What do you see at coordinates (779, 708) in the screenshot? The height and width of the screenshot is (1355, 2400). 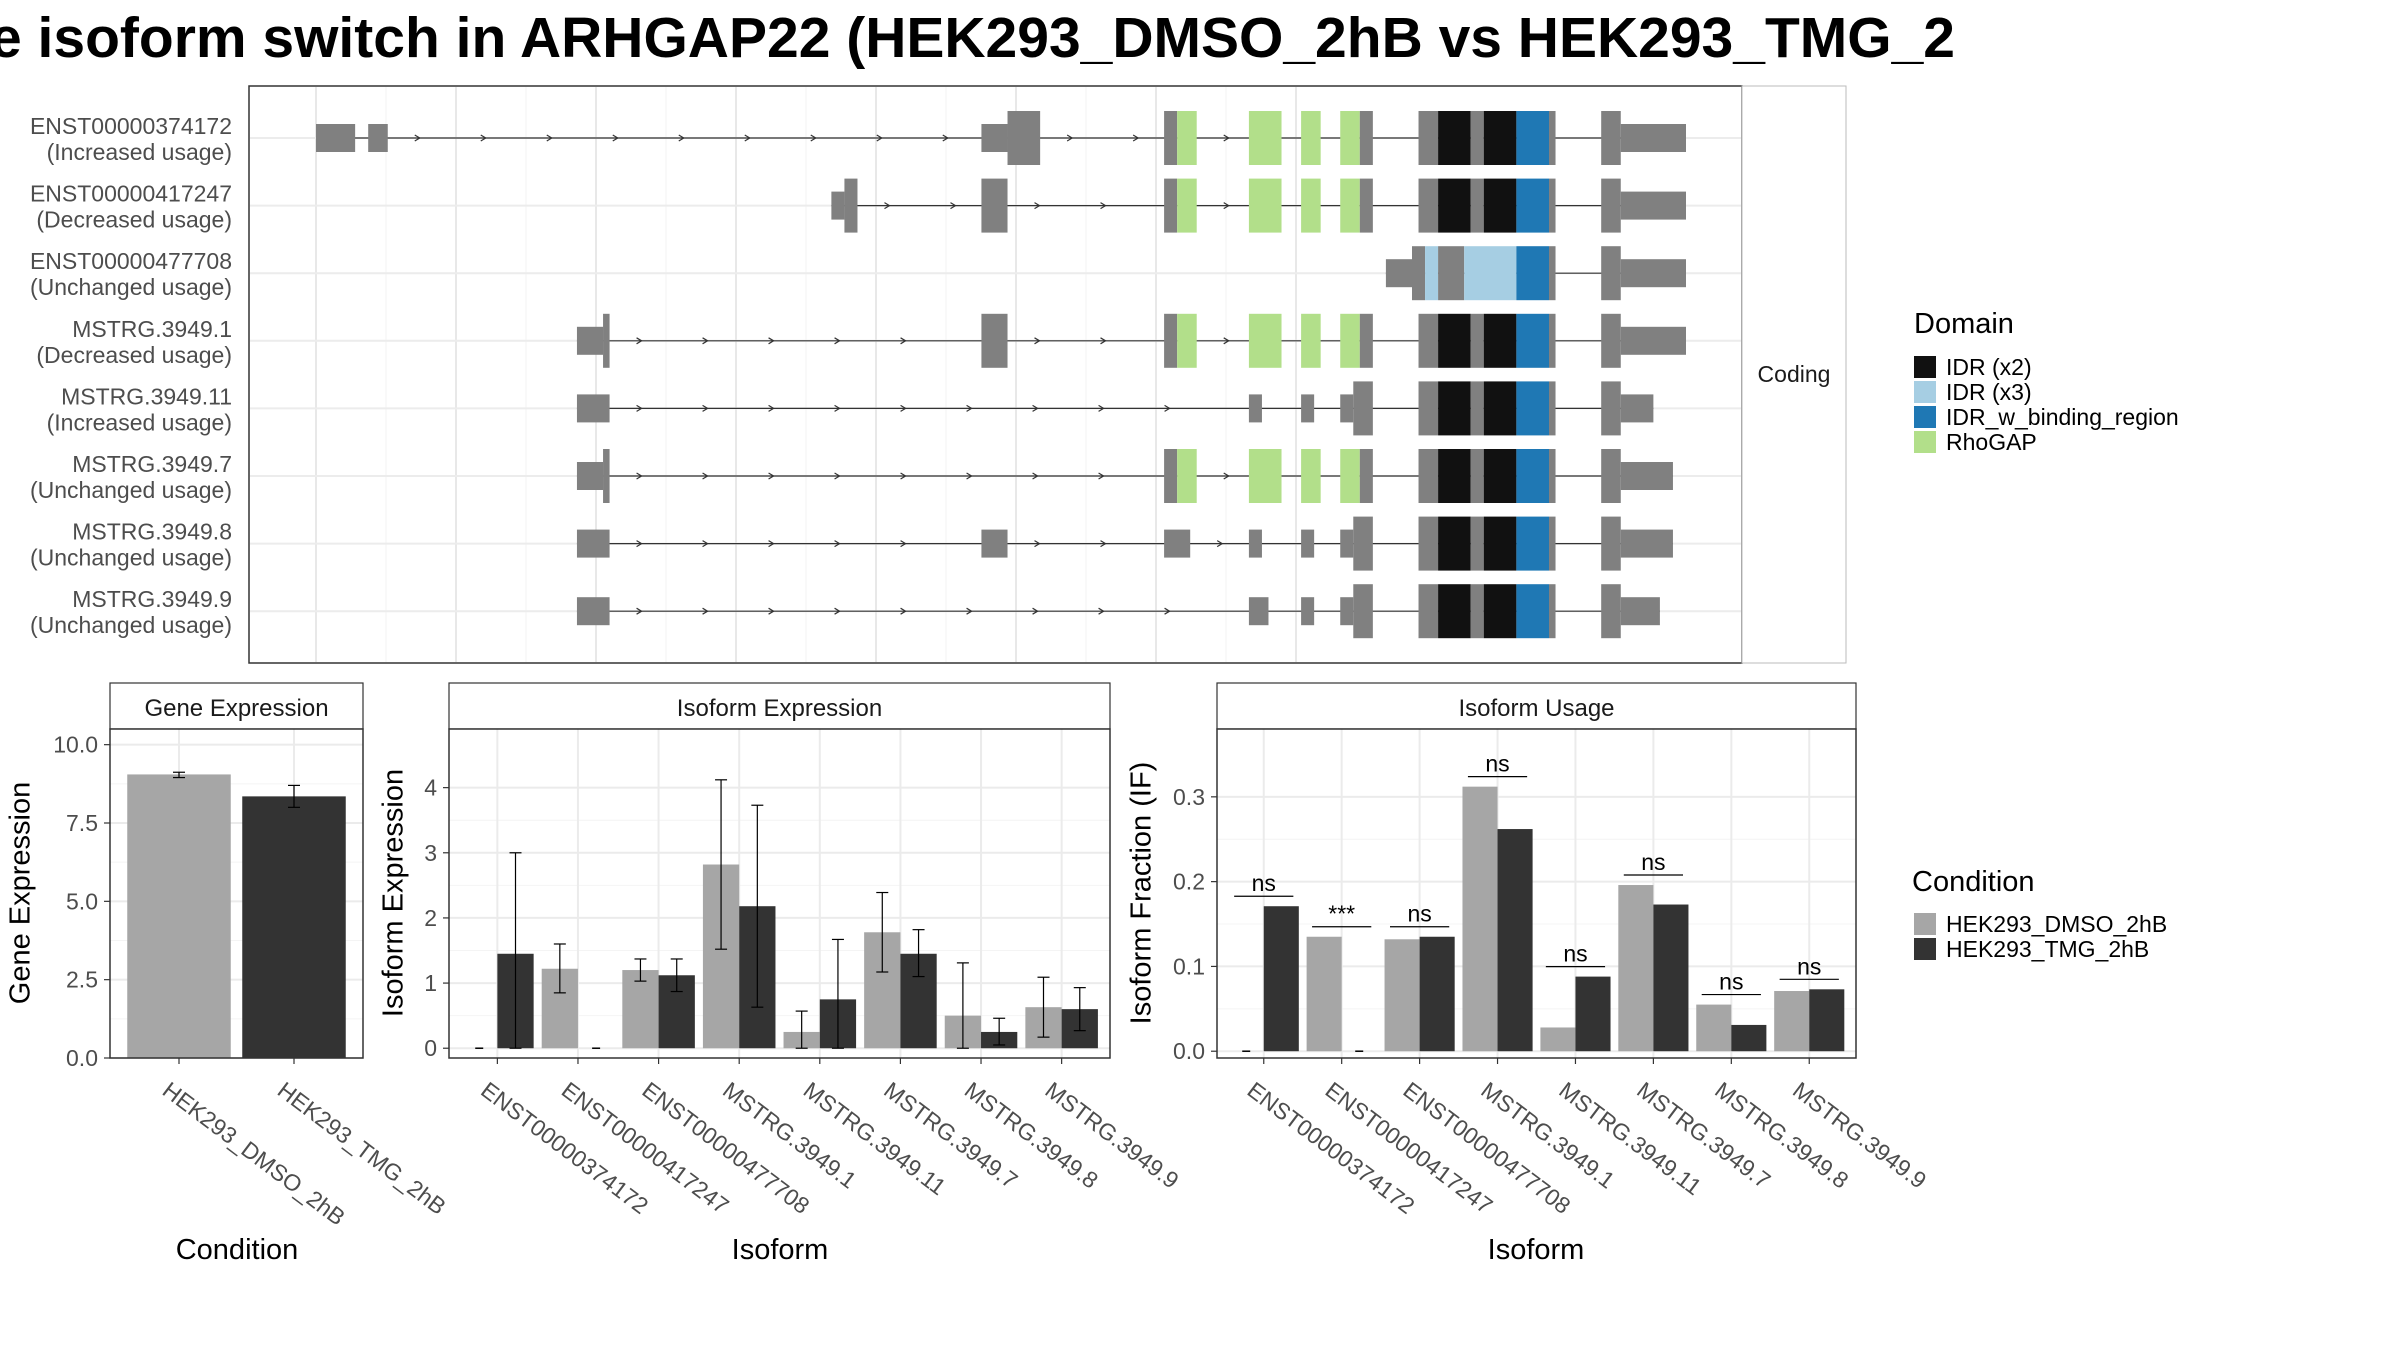 I see `panel-title: Isoform Expression` at bounding box center [779, 708].